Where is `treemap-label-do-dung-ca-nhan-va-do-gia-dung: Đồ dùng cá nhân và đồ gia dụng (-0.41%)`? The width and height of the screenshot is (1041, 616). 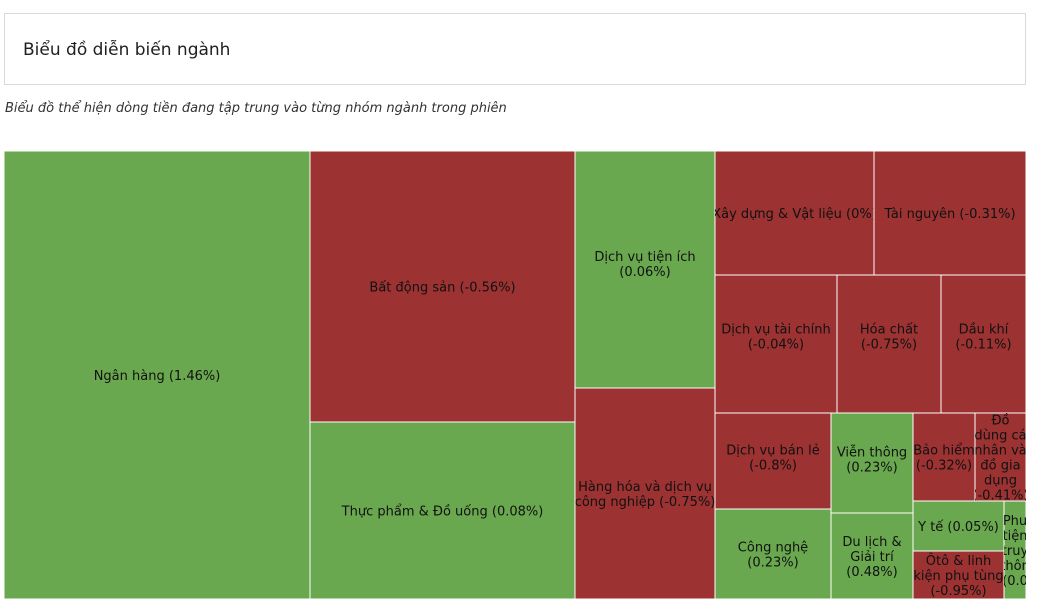 treemap-label-do-dung-ca-nhan-va-do-gia-dung: Đồ dùng cá nhân và đồ gia dụng (-0.41%) is located at coordinates (1000, 459).